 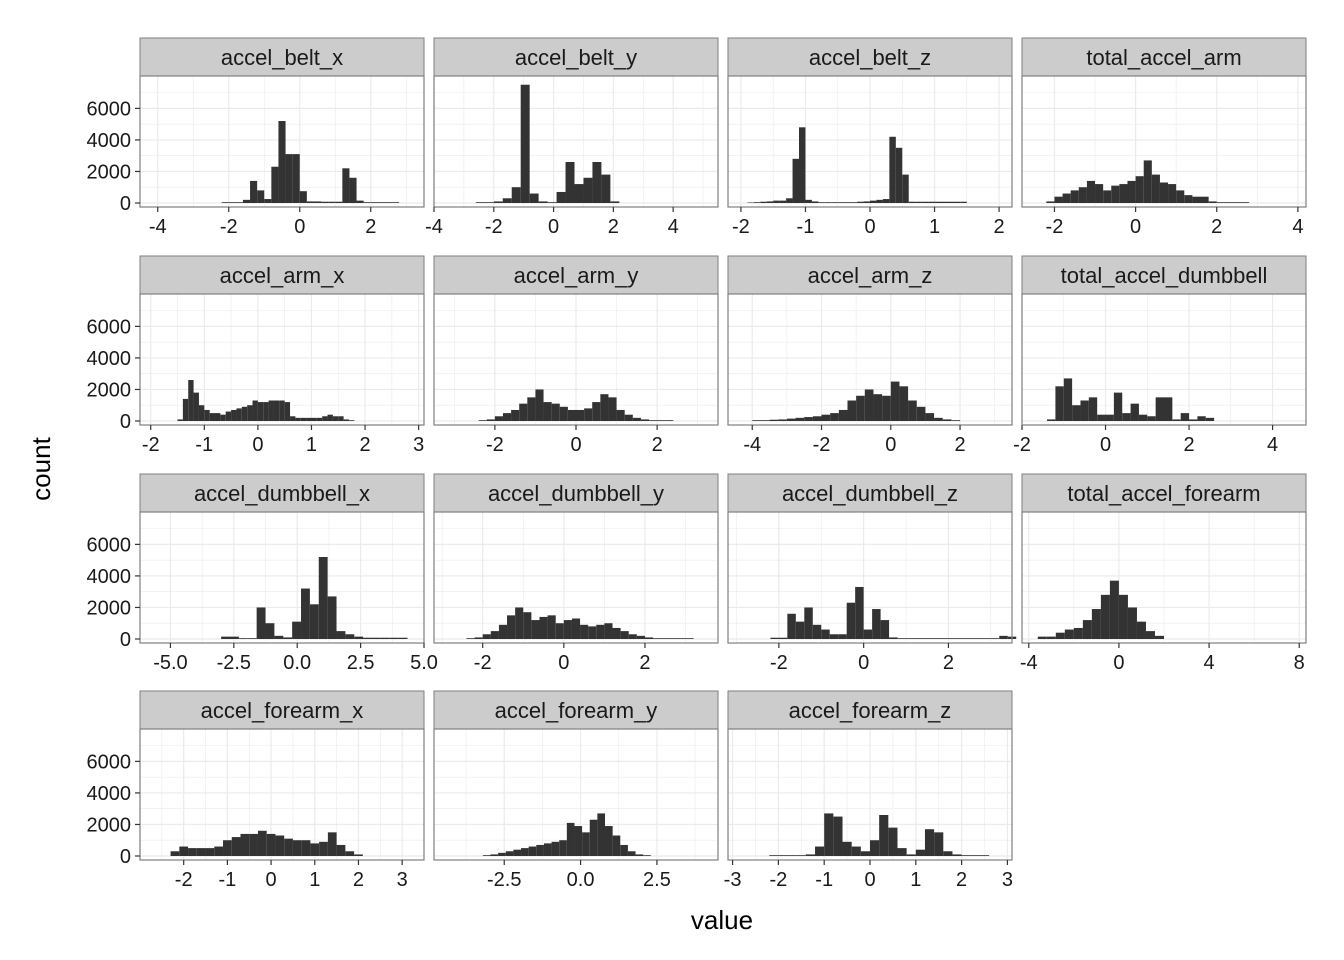 I want to click on y-tick-label: 4000, so click(x=109, y=359).